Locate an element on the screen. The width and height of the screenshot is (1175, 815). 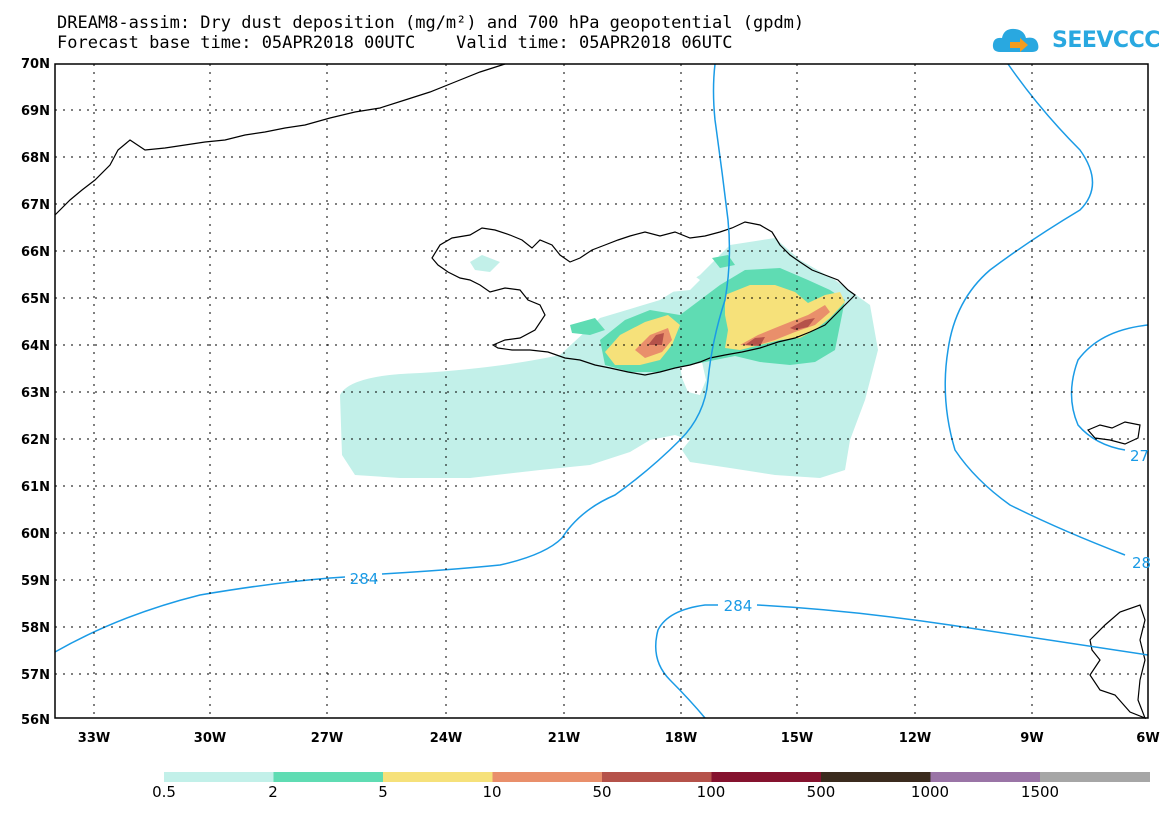
colorbar-label: 100 is located at coordinates (711, 792).